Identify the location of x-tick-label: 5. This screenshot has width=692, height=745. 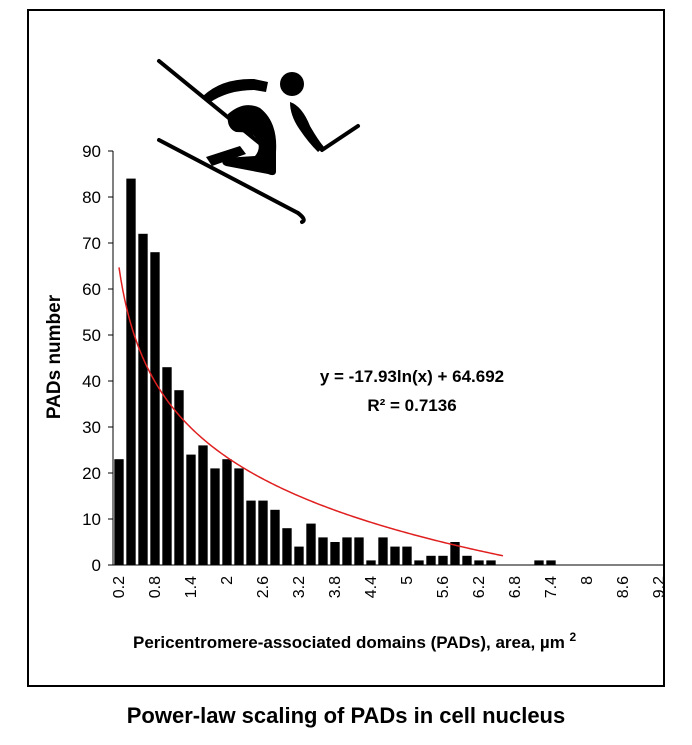
(407, 580).